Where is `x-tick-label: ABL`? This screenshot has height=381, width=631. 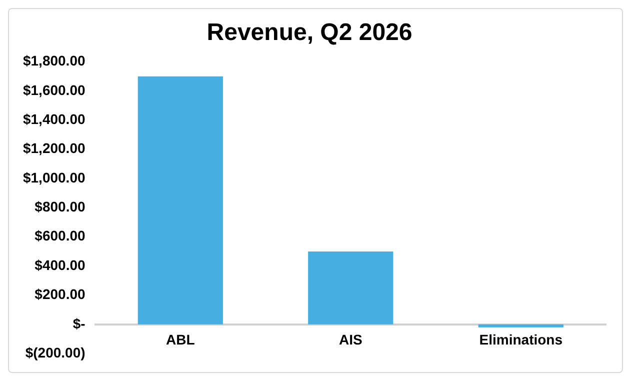
x-tick-label: ABL is located at coordinates (181, 340).